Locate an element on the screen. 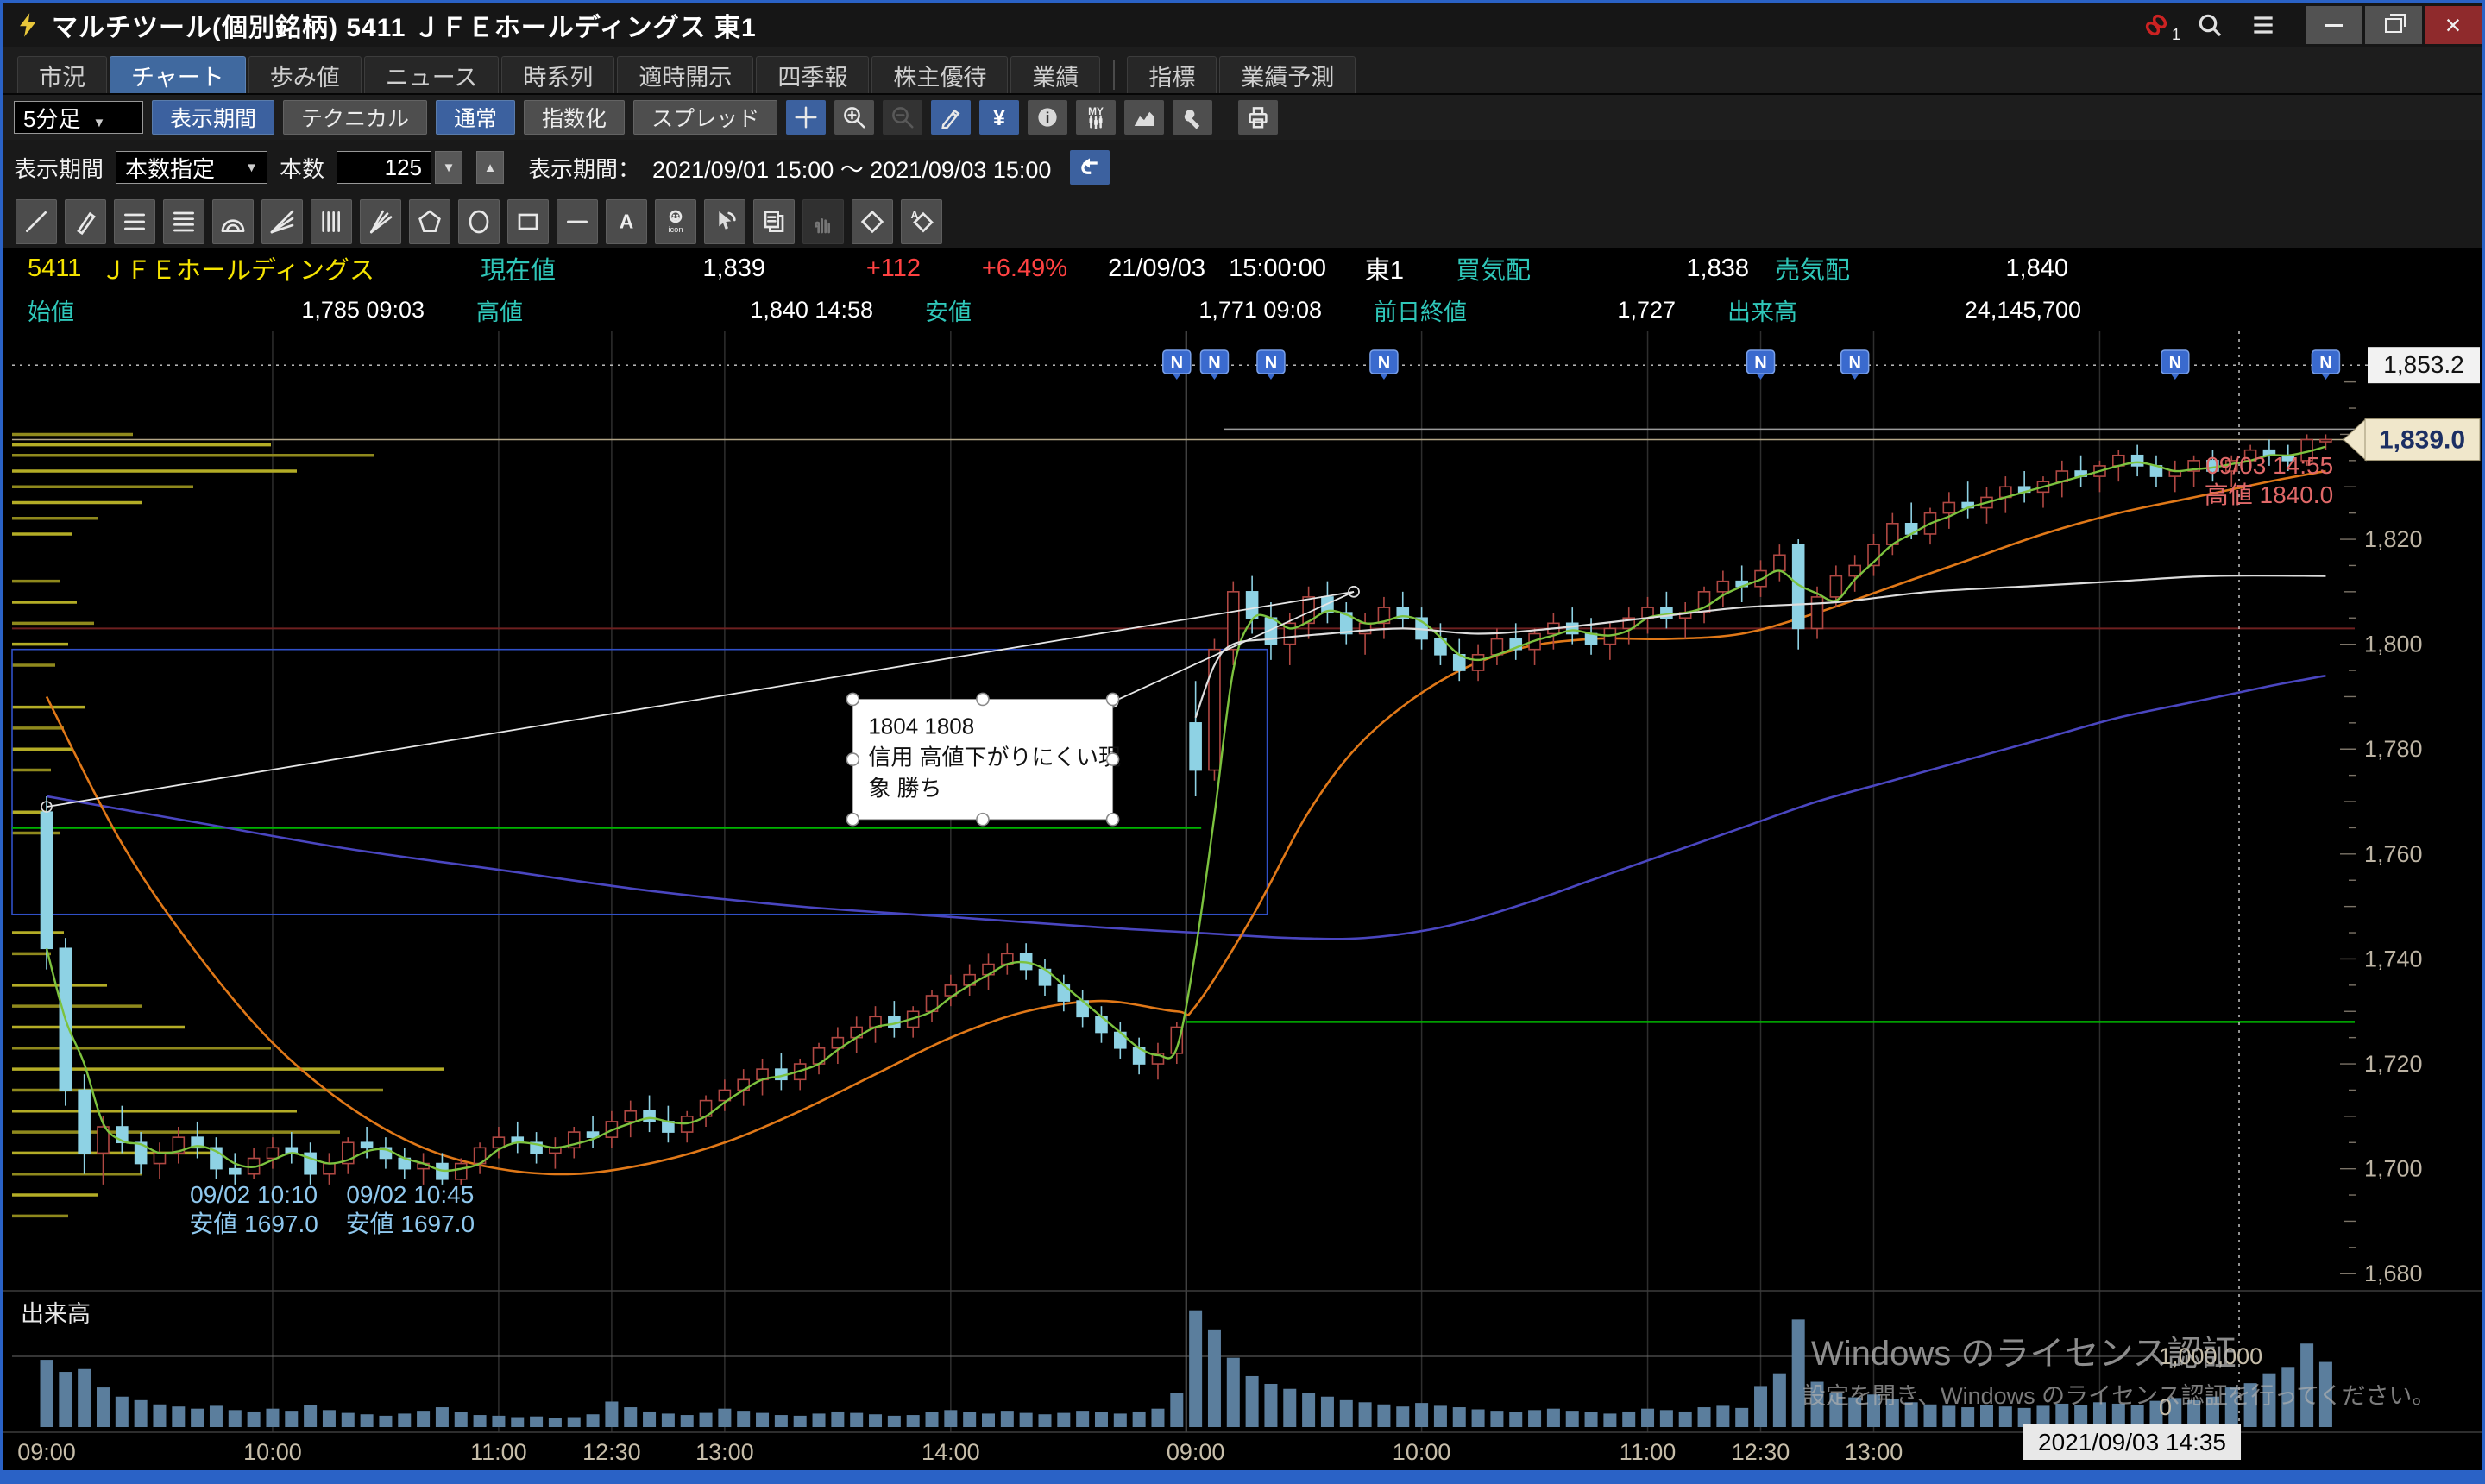  svg-text: 13:00 is located at coordinates (1874, 1452).